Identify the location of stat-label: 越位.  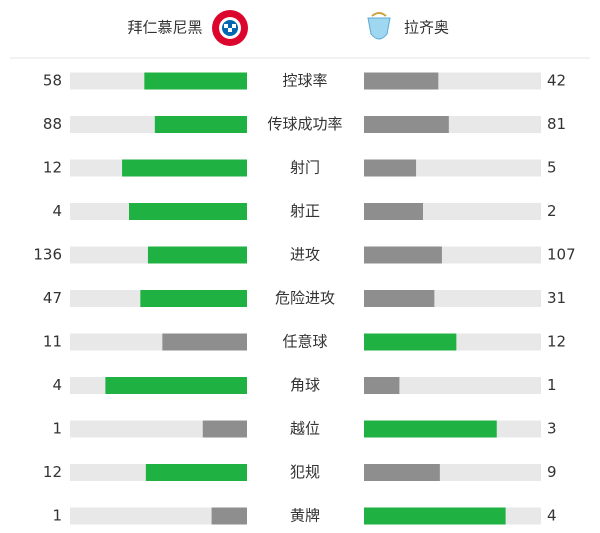
(305, 429).